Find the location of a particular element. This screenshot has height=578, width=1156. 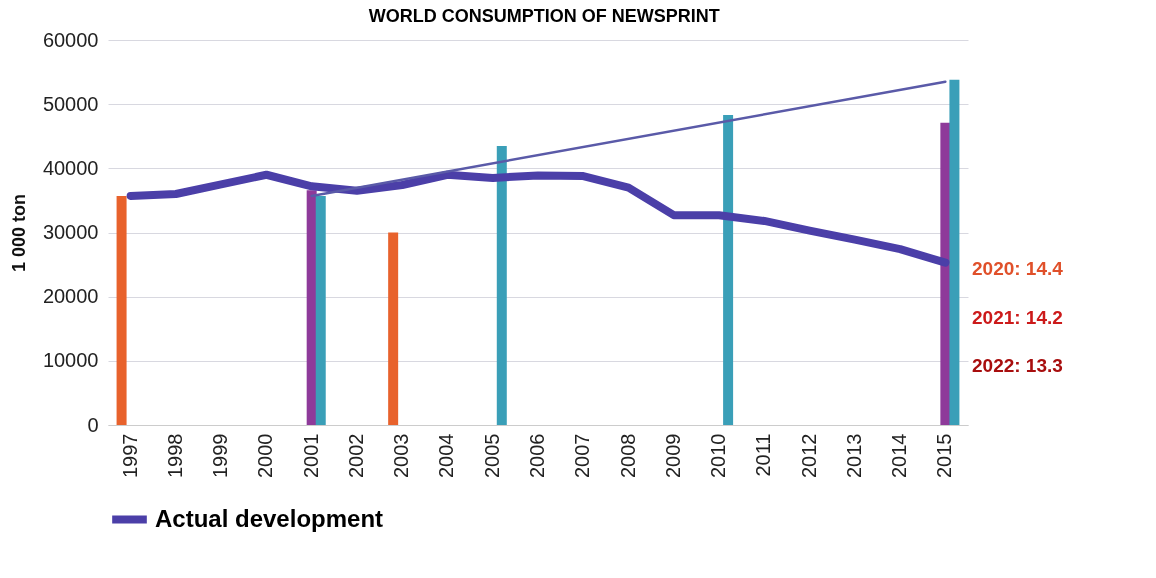

y-tick-label: 20000 is located at coordinates (70, 296).